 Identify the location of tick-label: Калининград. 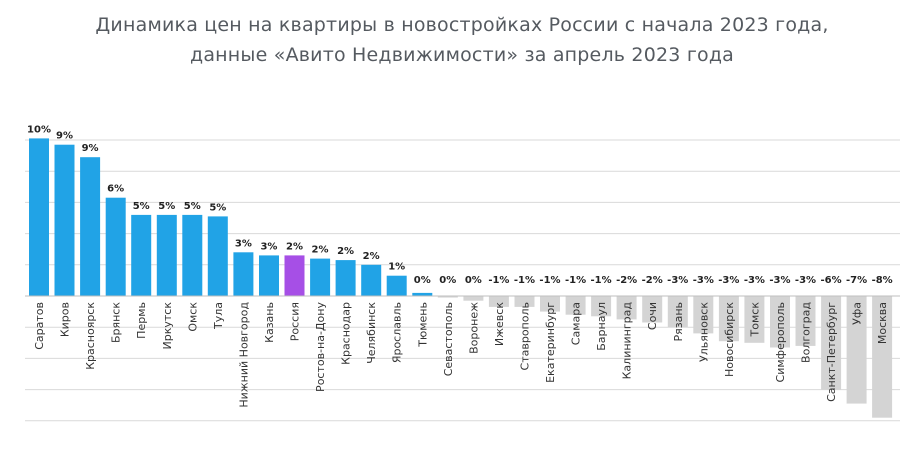
(627, 341).